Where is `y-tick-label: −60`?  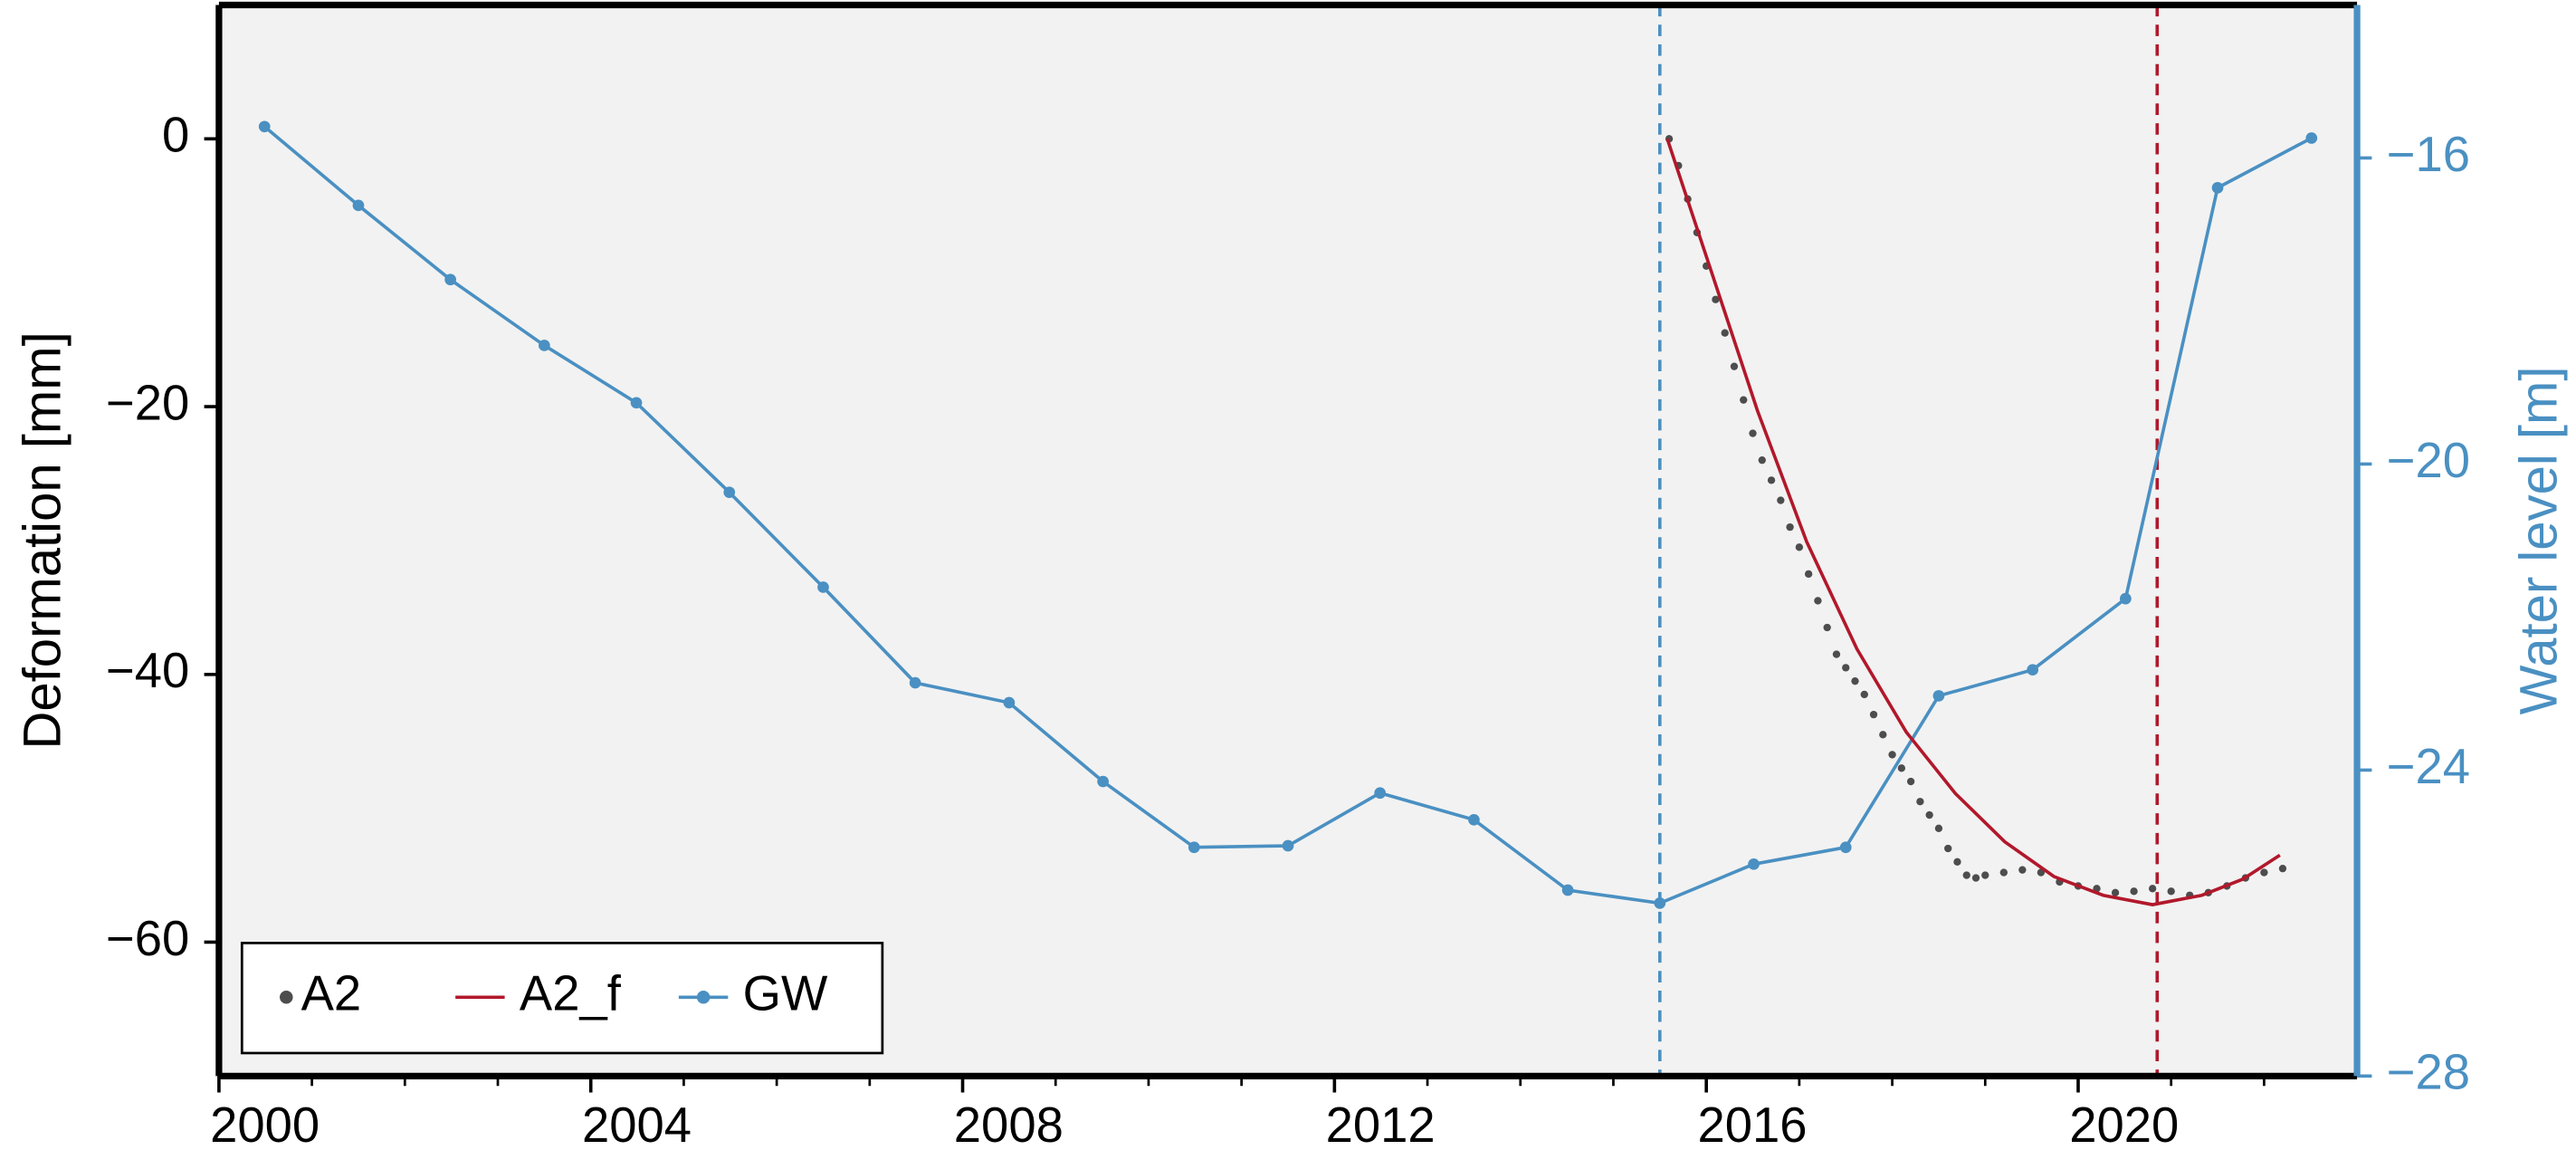 y-tick-label: −60 is located at coordinates (148, 938).